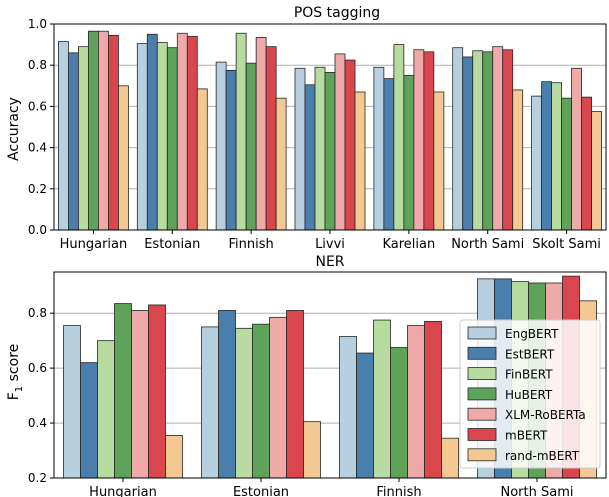  What do you see at coordinates (37, 230) in the screenshot?
I see `y-tick-label: 0.0` at bounding box center [37, 230].